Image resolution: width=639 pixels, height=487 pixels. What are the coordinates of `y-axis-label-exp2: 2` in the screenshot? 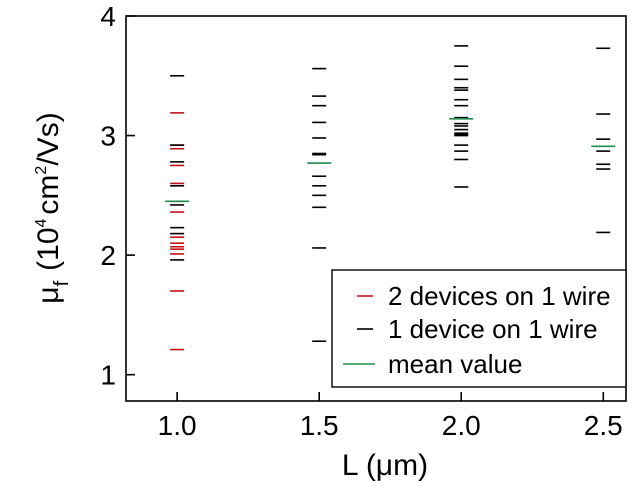 It's located at (41, 170).